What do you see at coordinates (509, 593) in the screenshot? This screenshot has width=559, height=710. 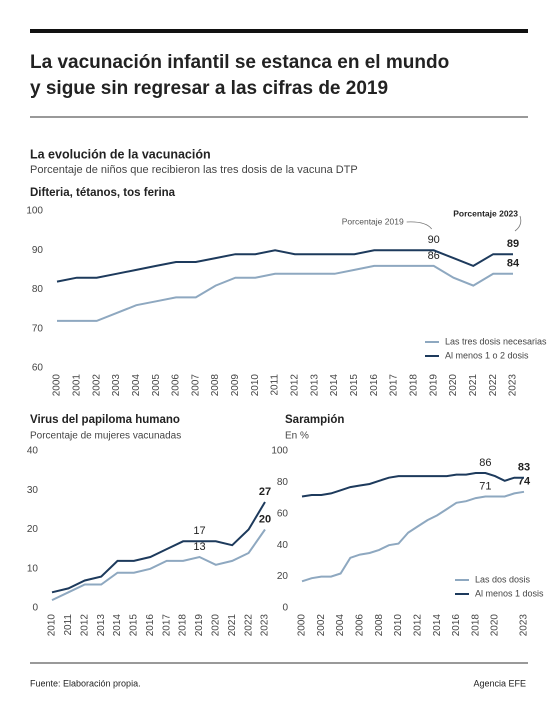 I see `legend-label: Al menos 1 dosis` at bounding box center [509, 593].